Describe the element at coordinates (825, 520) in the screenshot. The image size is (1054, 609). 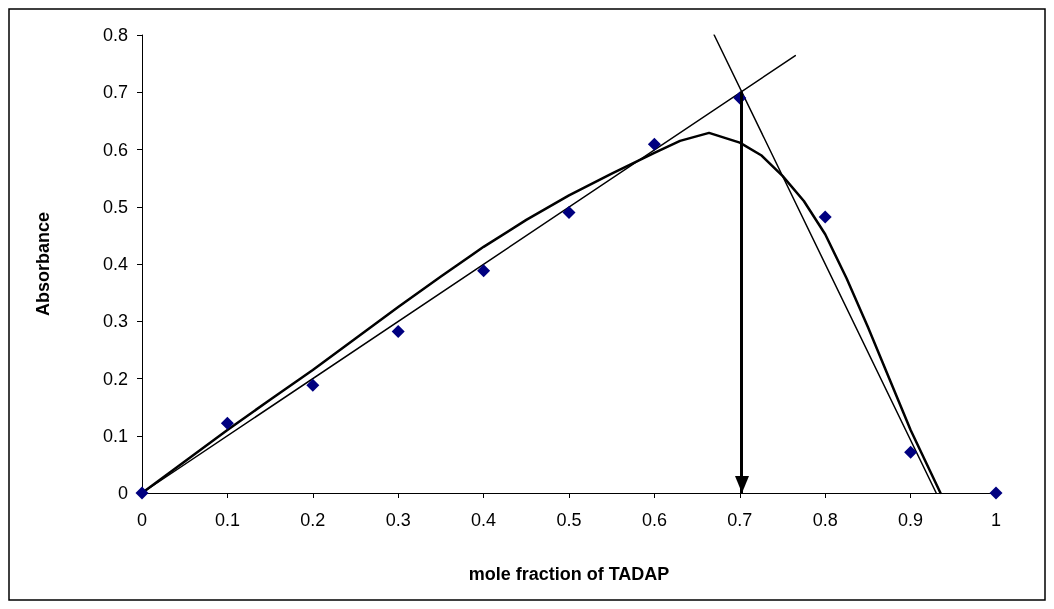
I see `x-tick-label: 0.8` at that location.